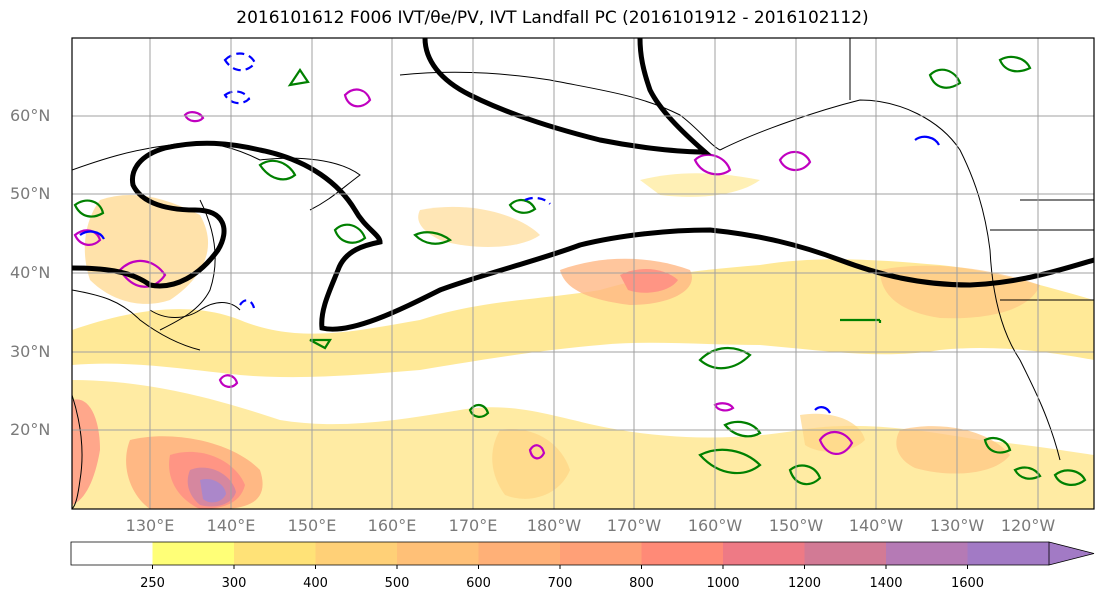 This screenshot has width=1105, height=603. What do you see at coordinates (234, 583) in the screenshot?
I see `colorbar-tick-label: 300` at bounding box center [234, 583].